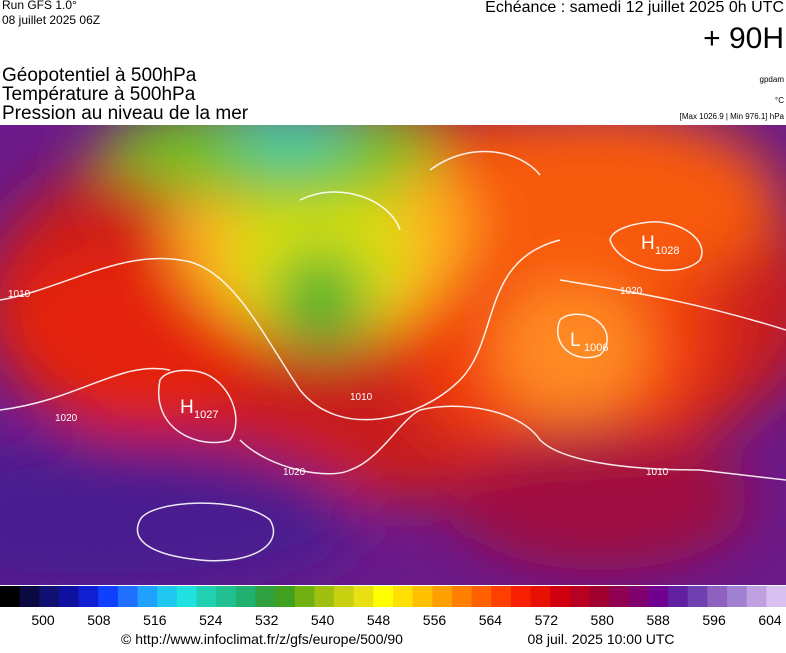 This screenshot has height=653, width=786. I want to click on run: Run GFS 1.0°, so click(39, 6).